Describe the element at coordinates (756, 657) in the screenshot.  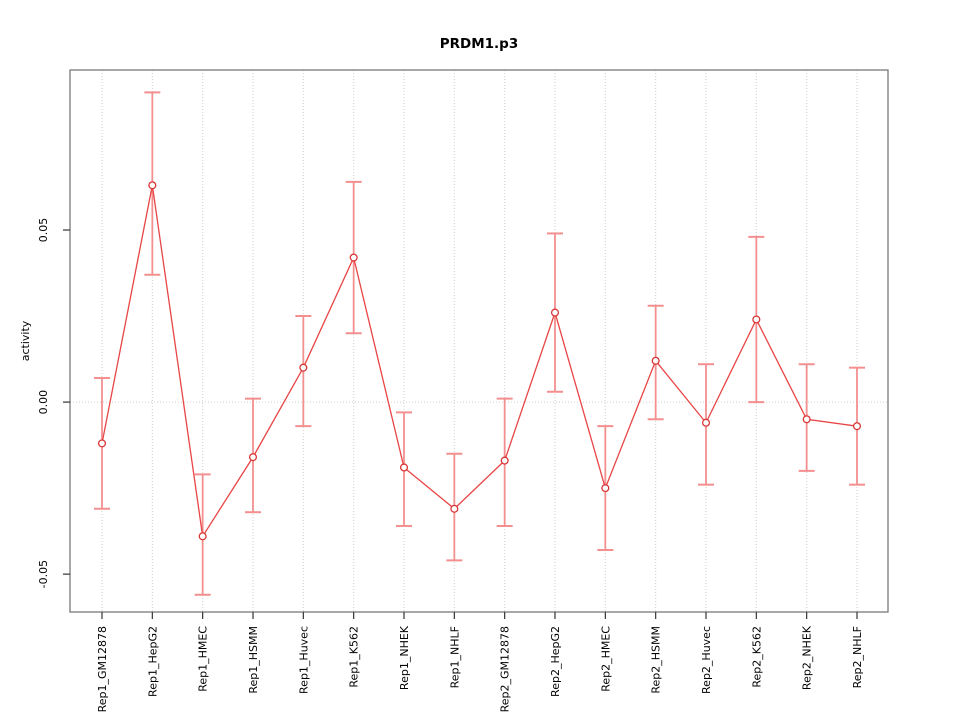
I see `x-tick-label: Rep2_K562` at that location.